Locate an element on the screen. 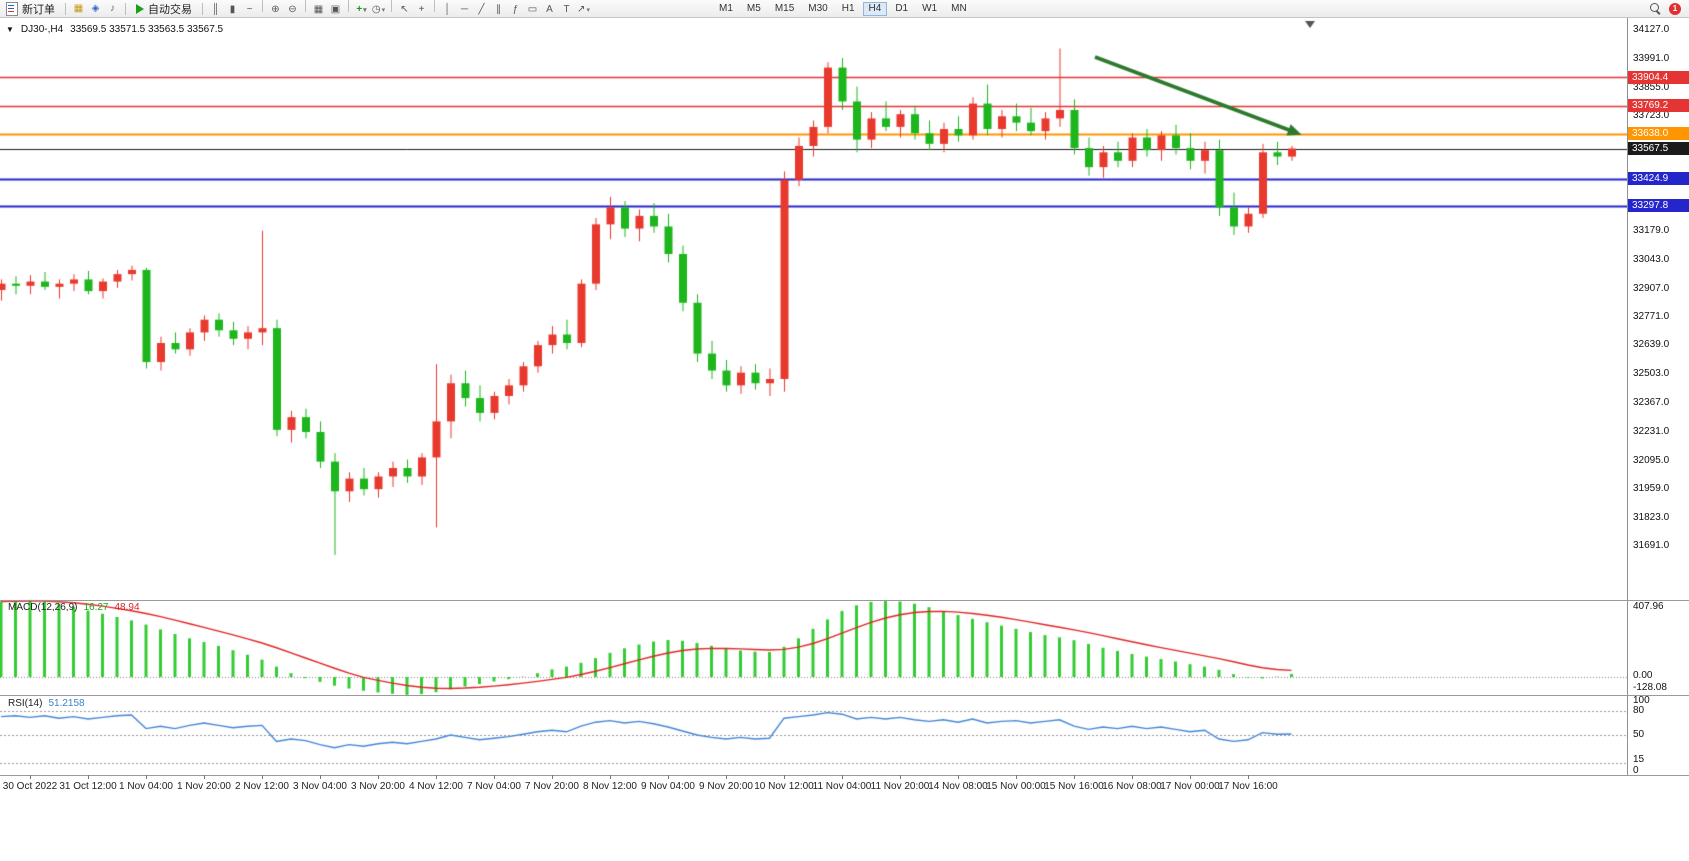  market-watch-icon: ▦ is located at coordinates (78, 8).